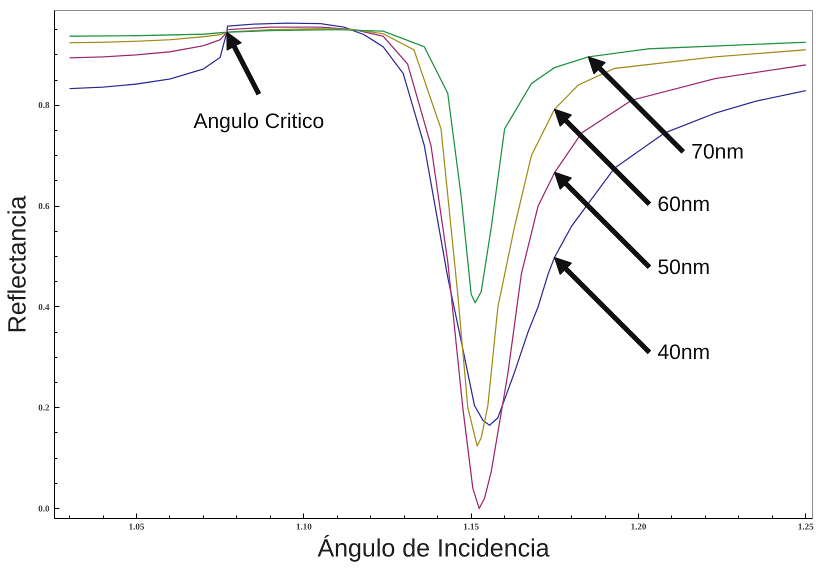 The height and width of the screenshot is (572, 816). I want to click on y-tick-label: 0.2, so click(44, 407).